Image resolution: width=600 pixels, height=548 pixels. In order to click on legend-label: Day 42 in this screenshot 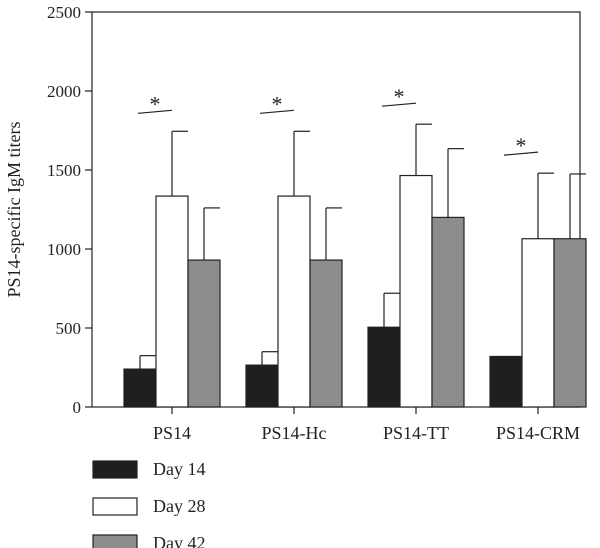, I will do `click(179, 540)`.